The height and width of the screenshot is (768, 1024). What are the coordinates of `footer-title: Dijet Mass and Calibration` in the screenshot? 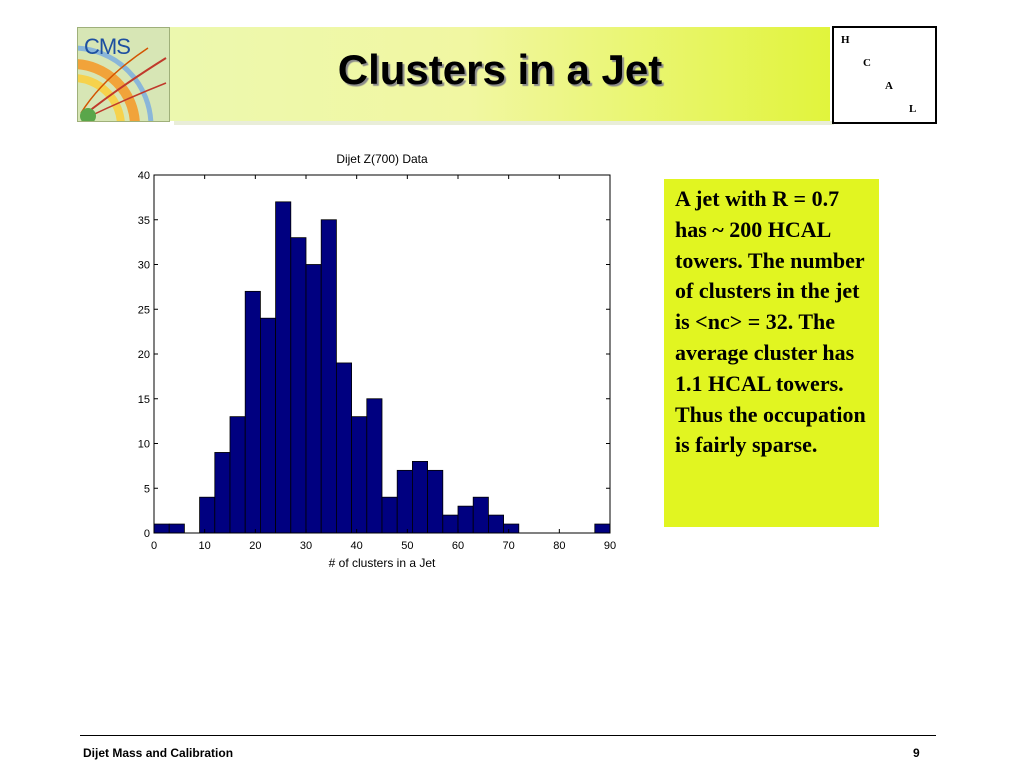 It's located at (158, 753).